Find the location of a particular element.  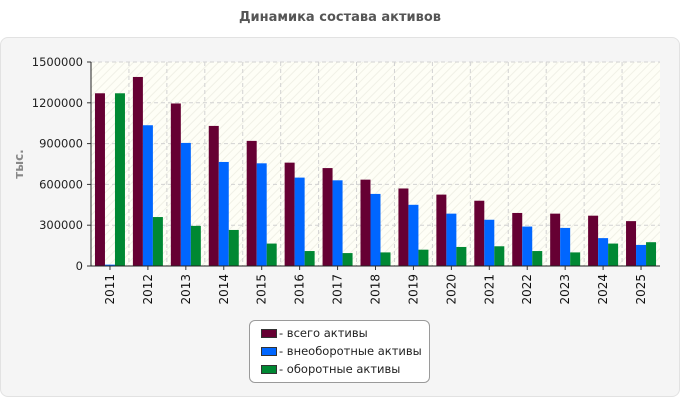

y-tick-label: 1200000 is located at coordinates (57, 103).